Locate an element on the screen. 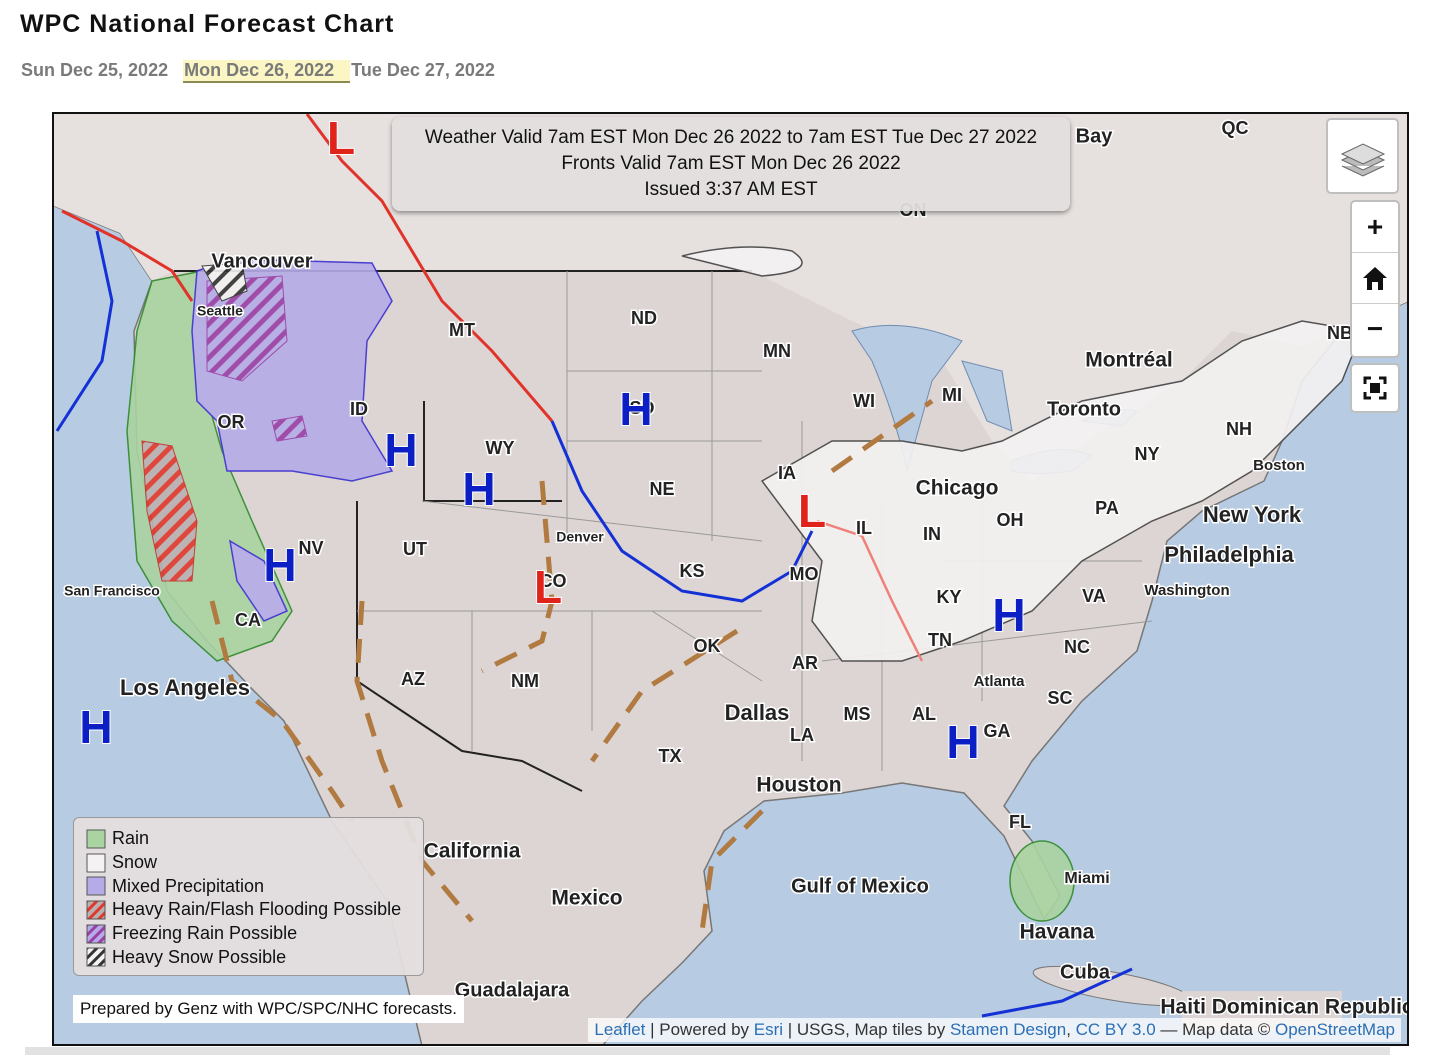  zoom-in: + is located at coordinates (1375, 227).